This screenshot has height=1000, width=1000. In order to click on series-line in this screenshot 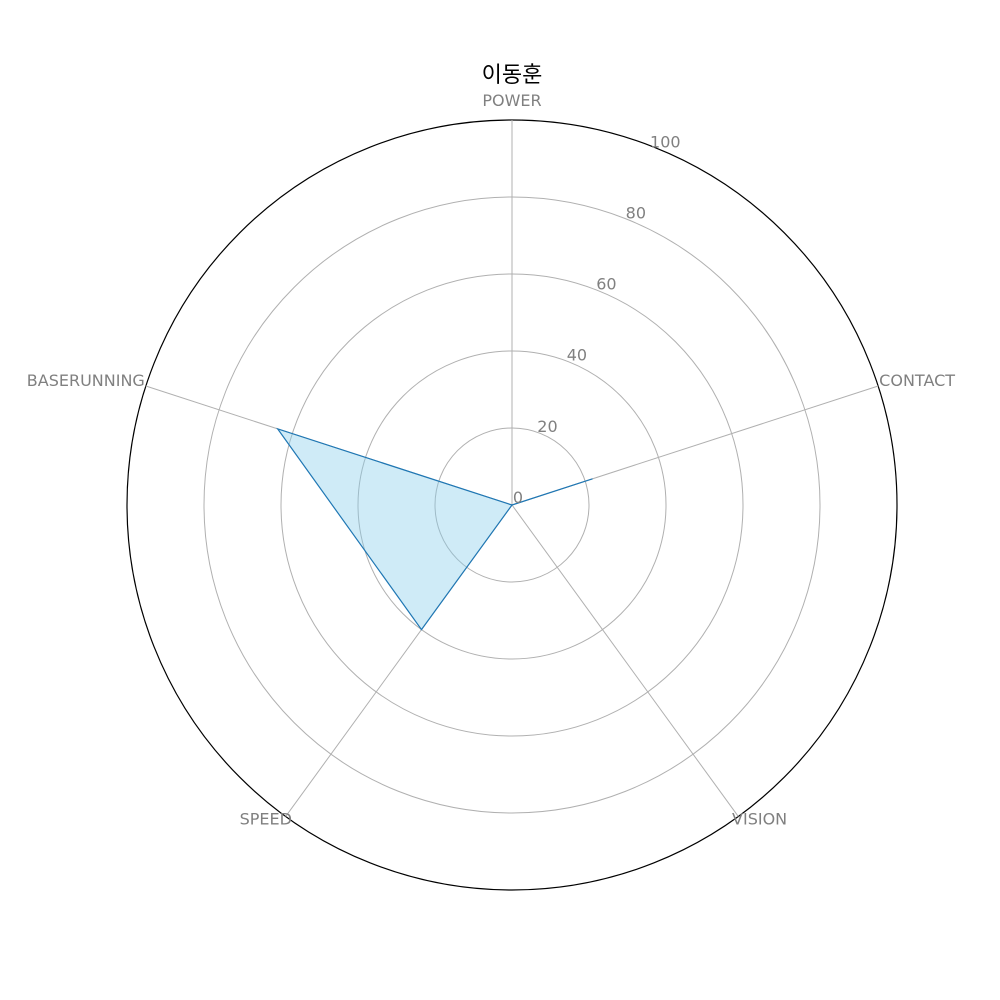, I will do `click(434, 529)`.